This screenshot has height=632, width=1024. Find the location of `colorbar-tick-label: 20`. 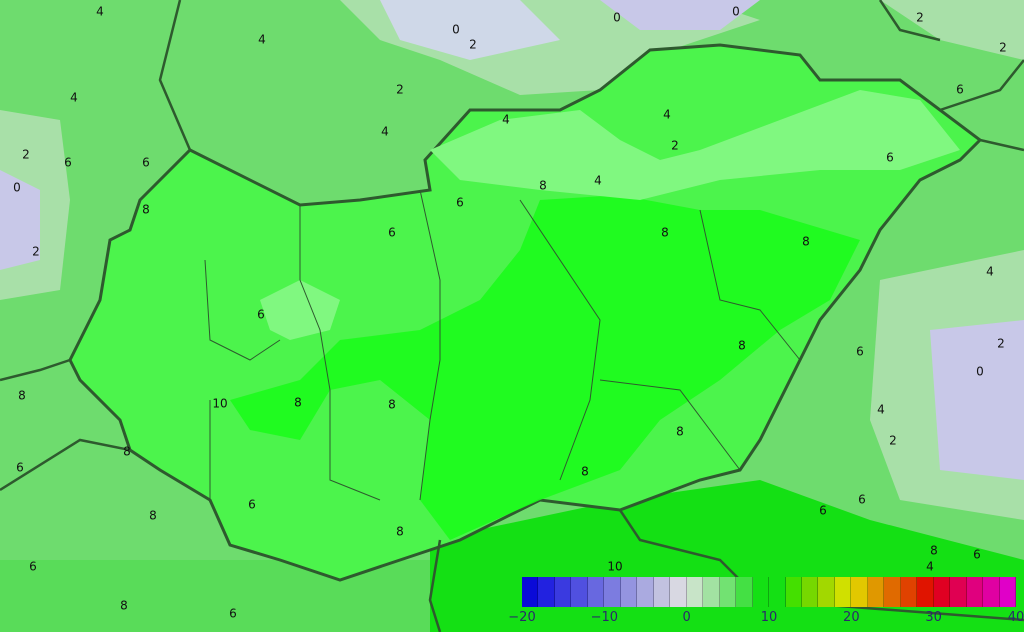

colorbar-tick-label: 20 is located at coordinates (851, 617).